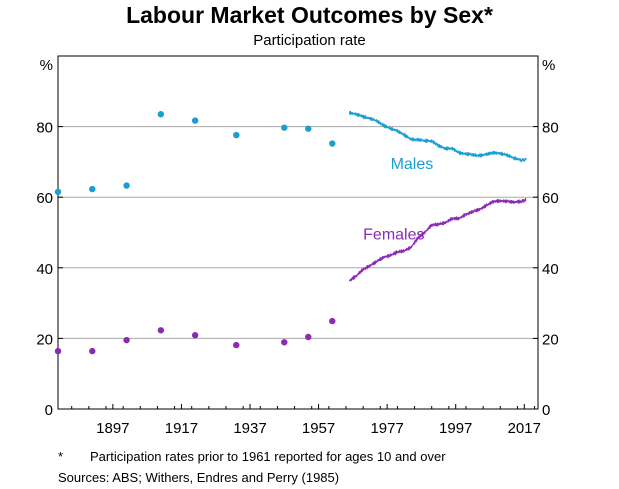  What do you see at coordinates (236, 135) in the screenshot?
I see `males-point-1933` at bounding box center [236, 135].